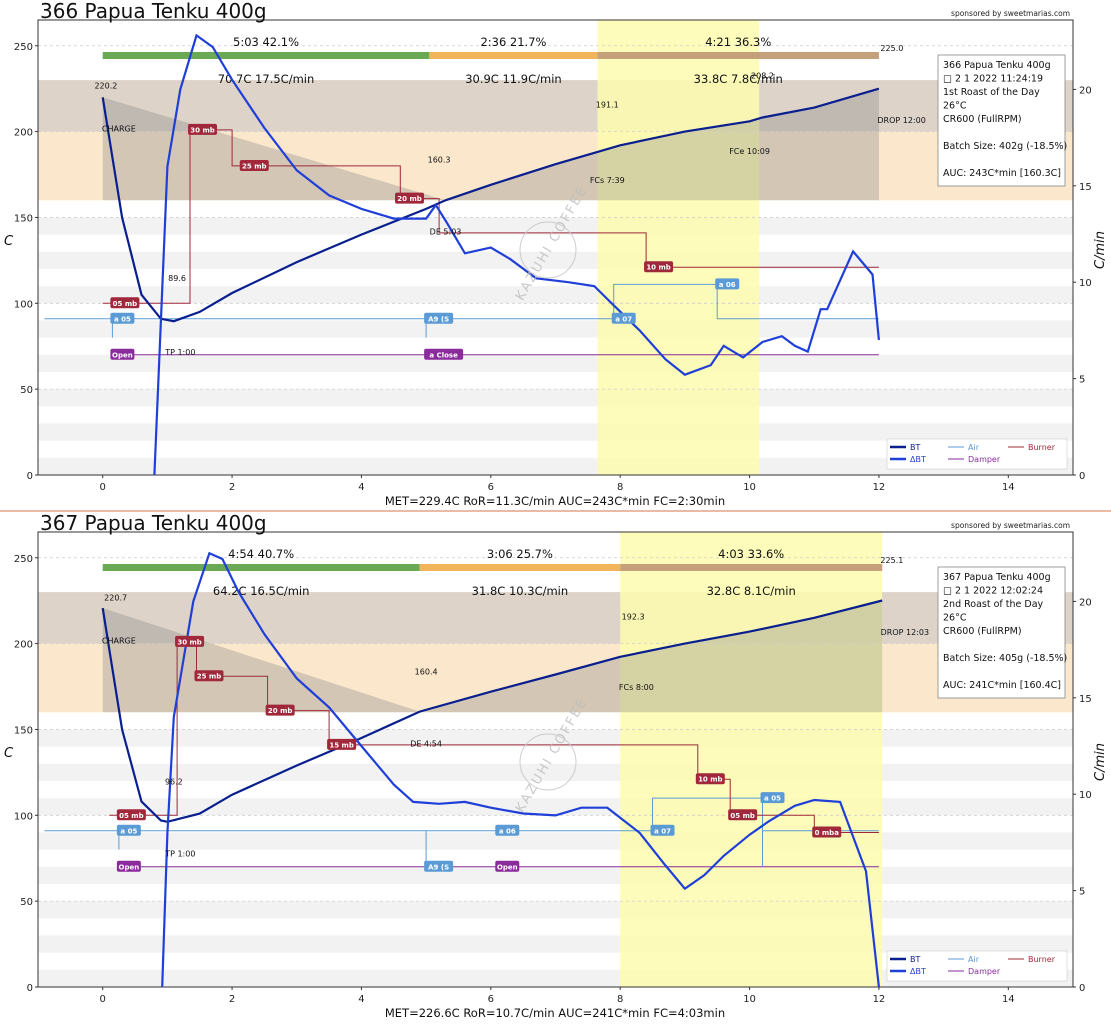 Image resolution: width=1111 pixels, height=1024 pixels. I want to click on air-tag-label: A9 (S, so click(438, 867).